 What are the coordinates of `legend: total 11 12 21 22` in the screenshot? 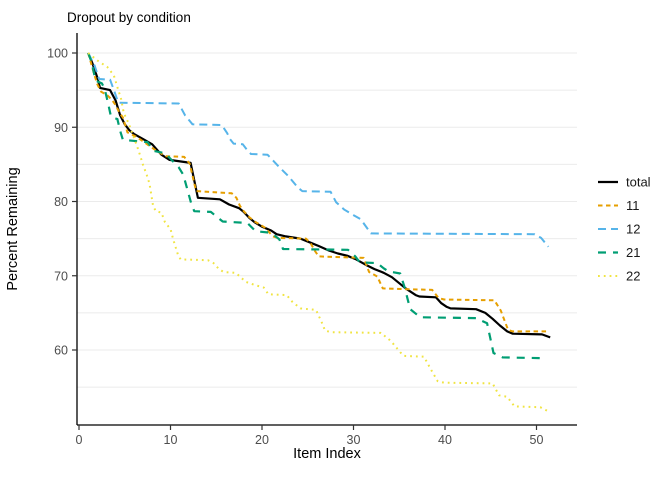 It's located at (624, 229).